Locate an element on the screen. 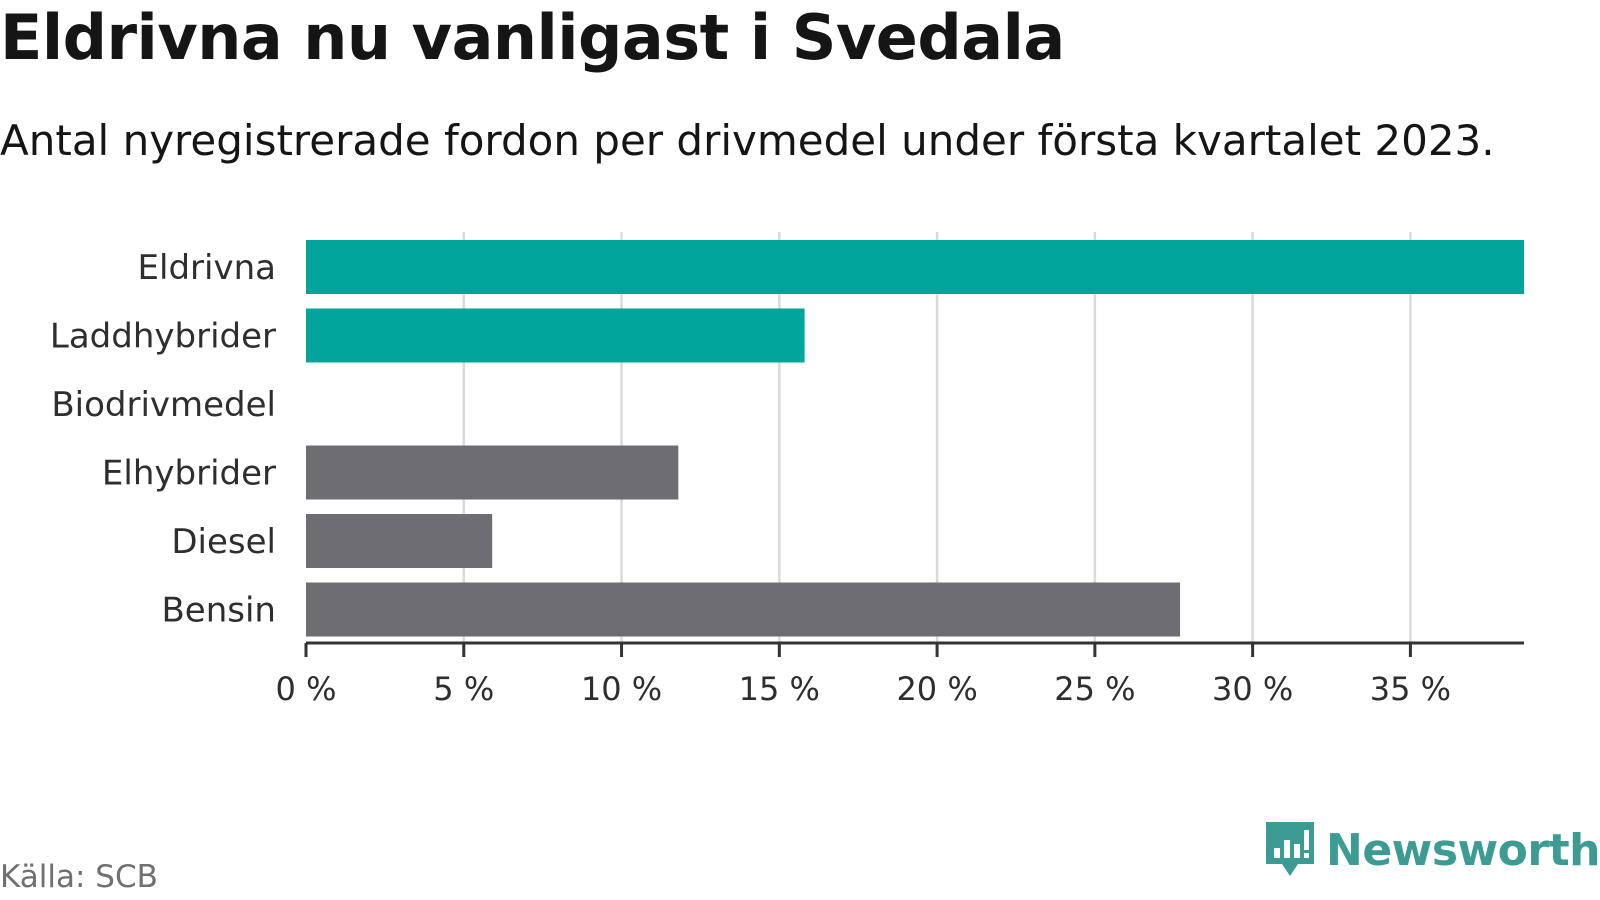 Image resolution: width=1600 pixels, height=900 pixels. x-tick-label: 30 % is located at coordinates (1252, 689).